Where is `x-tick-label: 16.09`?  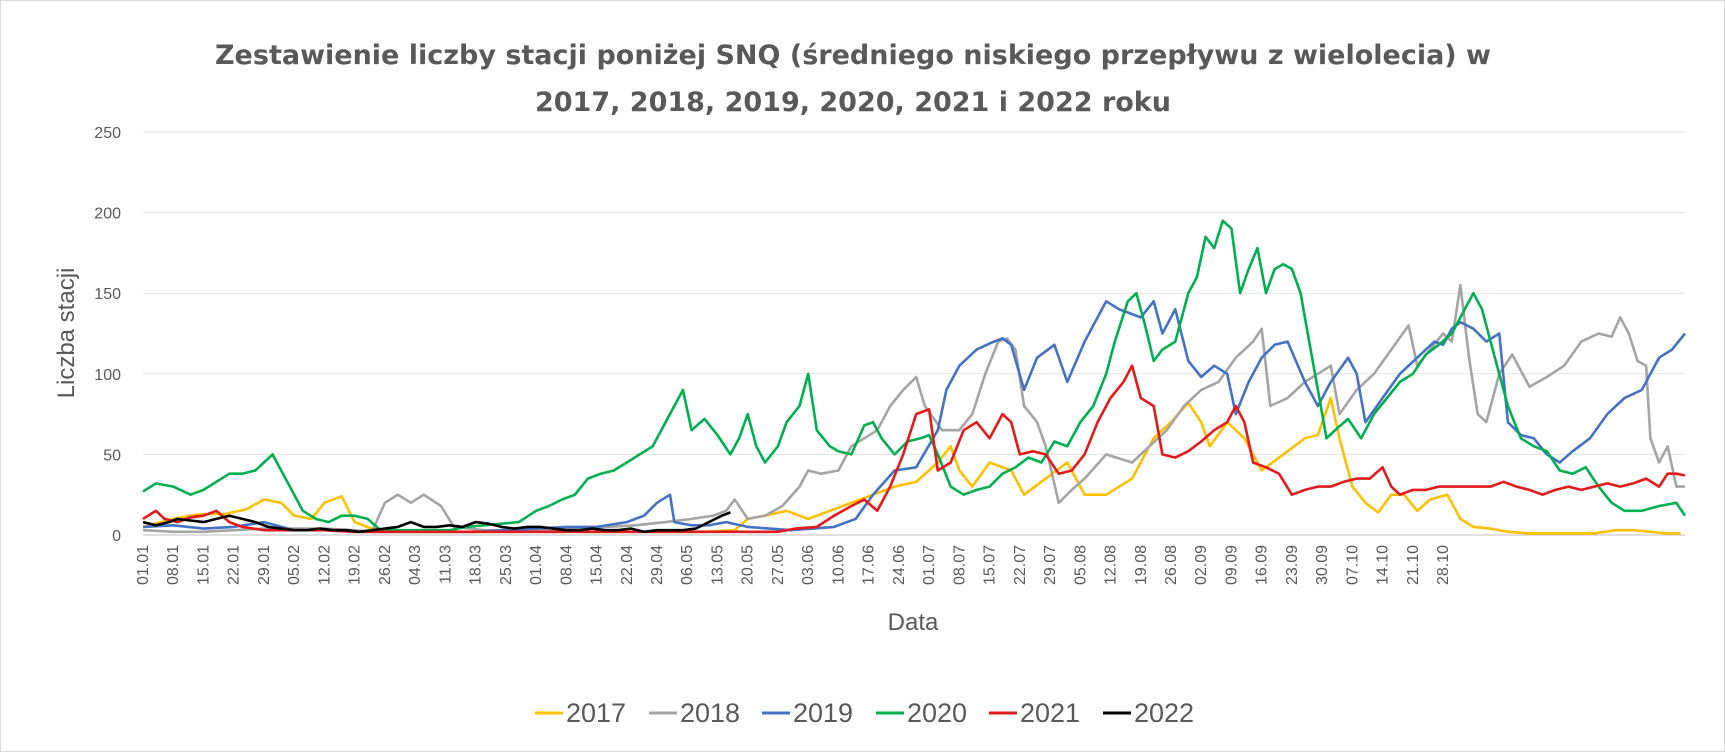 x-tick-label: 16.09 is located at coordinates (1262, 565).